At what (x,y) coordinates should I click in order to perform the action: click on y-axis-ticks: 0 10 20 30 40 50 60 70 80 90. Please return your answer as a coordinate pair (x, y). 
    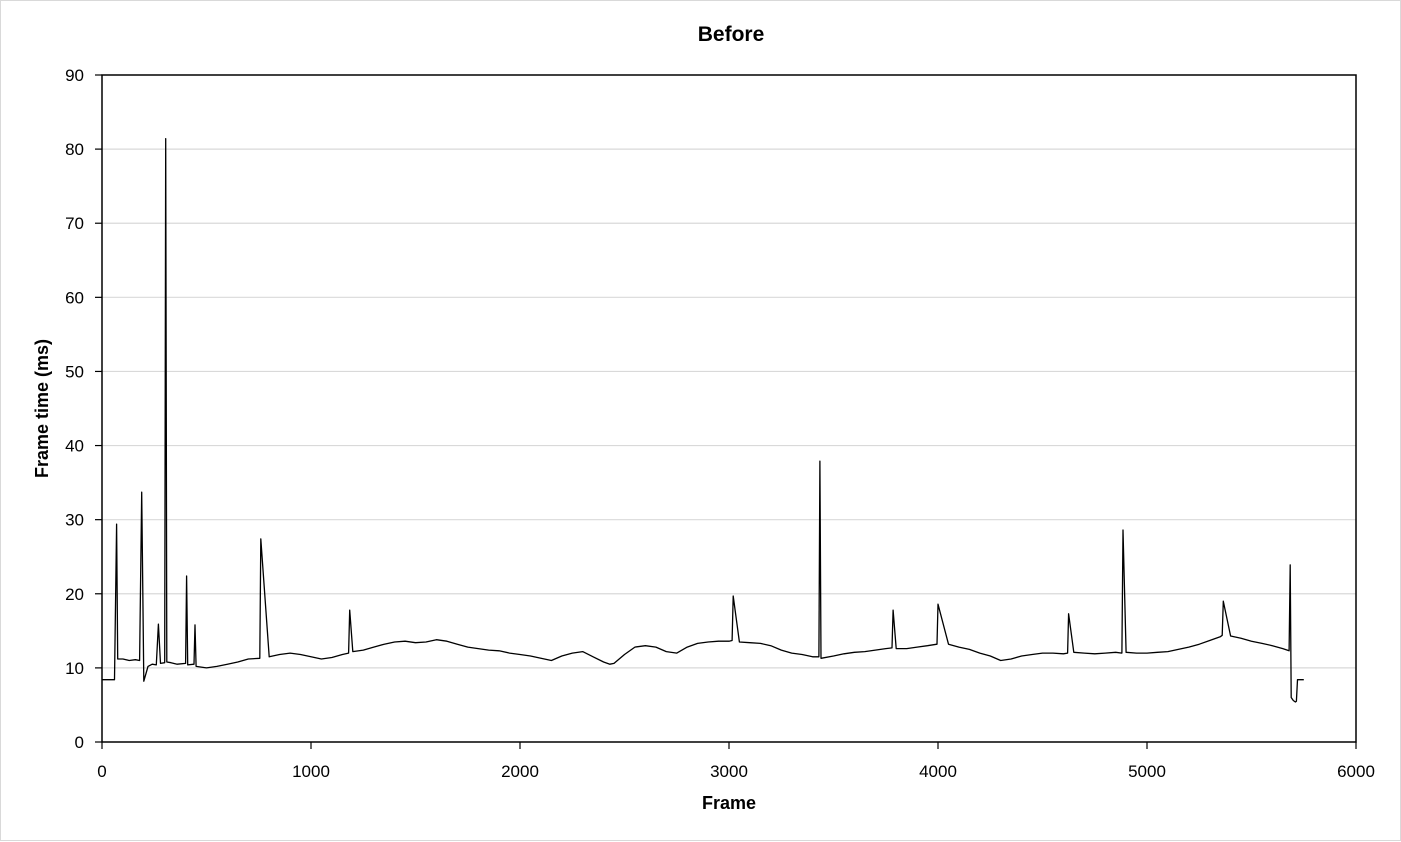
    Looking at the image, I should click on (83, 409).